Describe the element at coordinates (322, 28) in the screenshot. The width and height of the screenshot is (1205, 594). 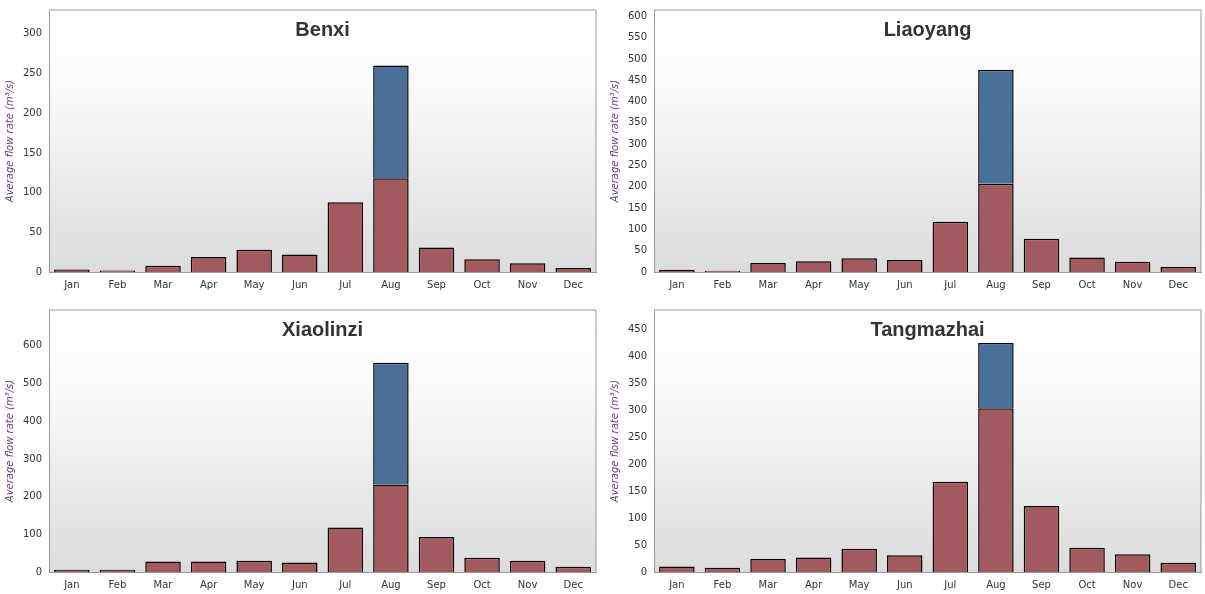
I see `chart-title: Benxi` at that location.